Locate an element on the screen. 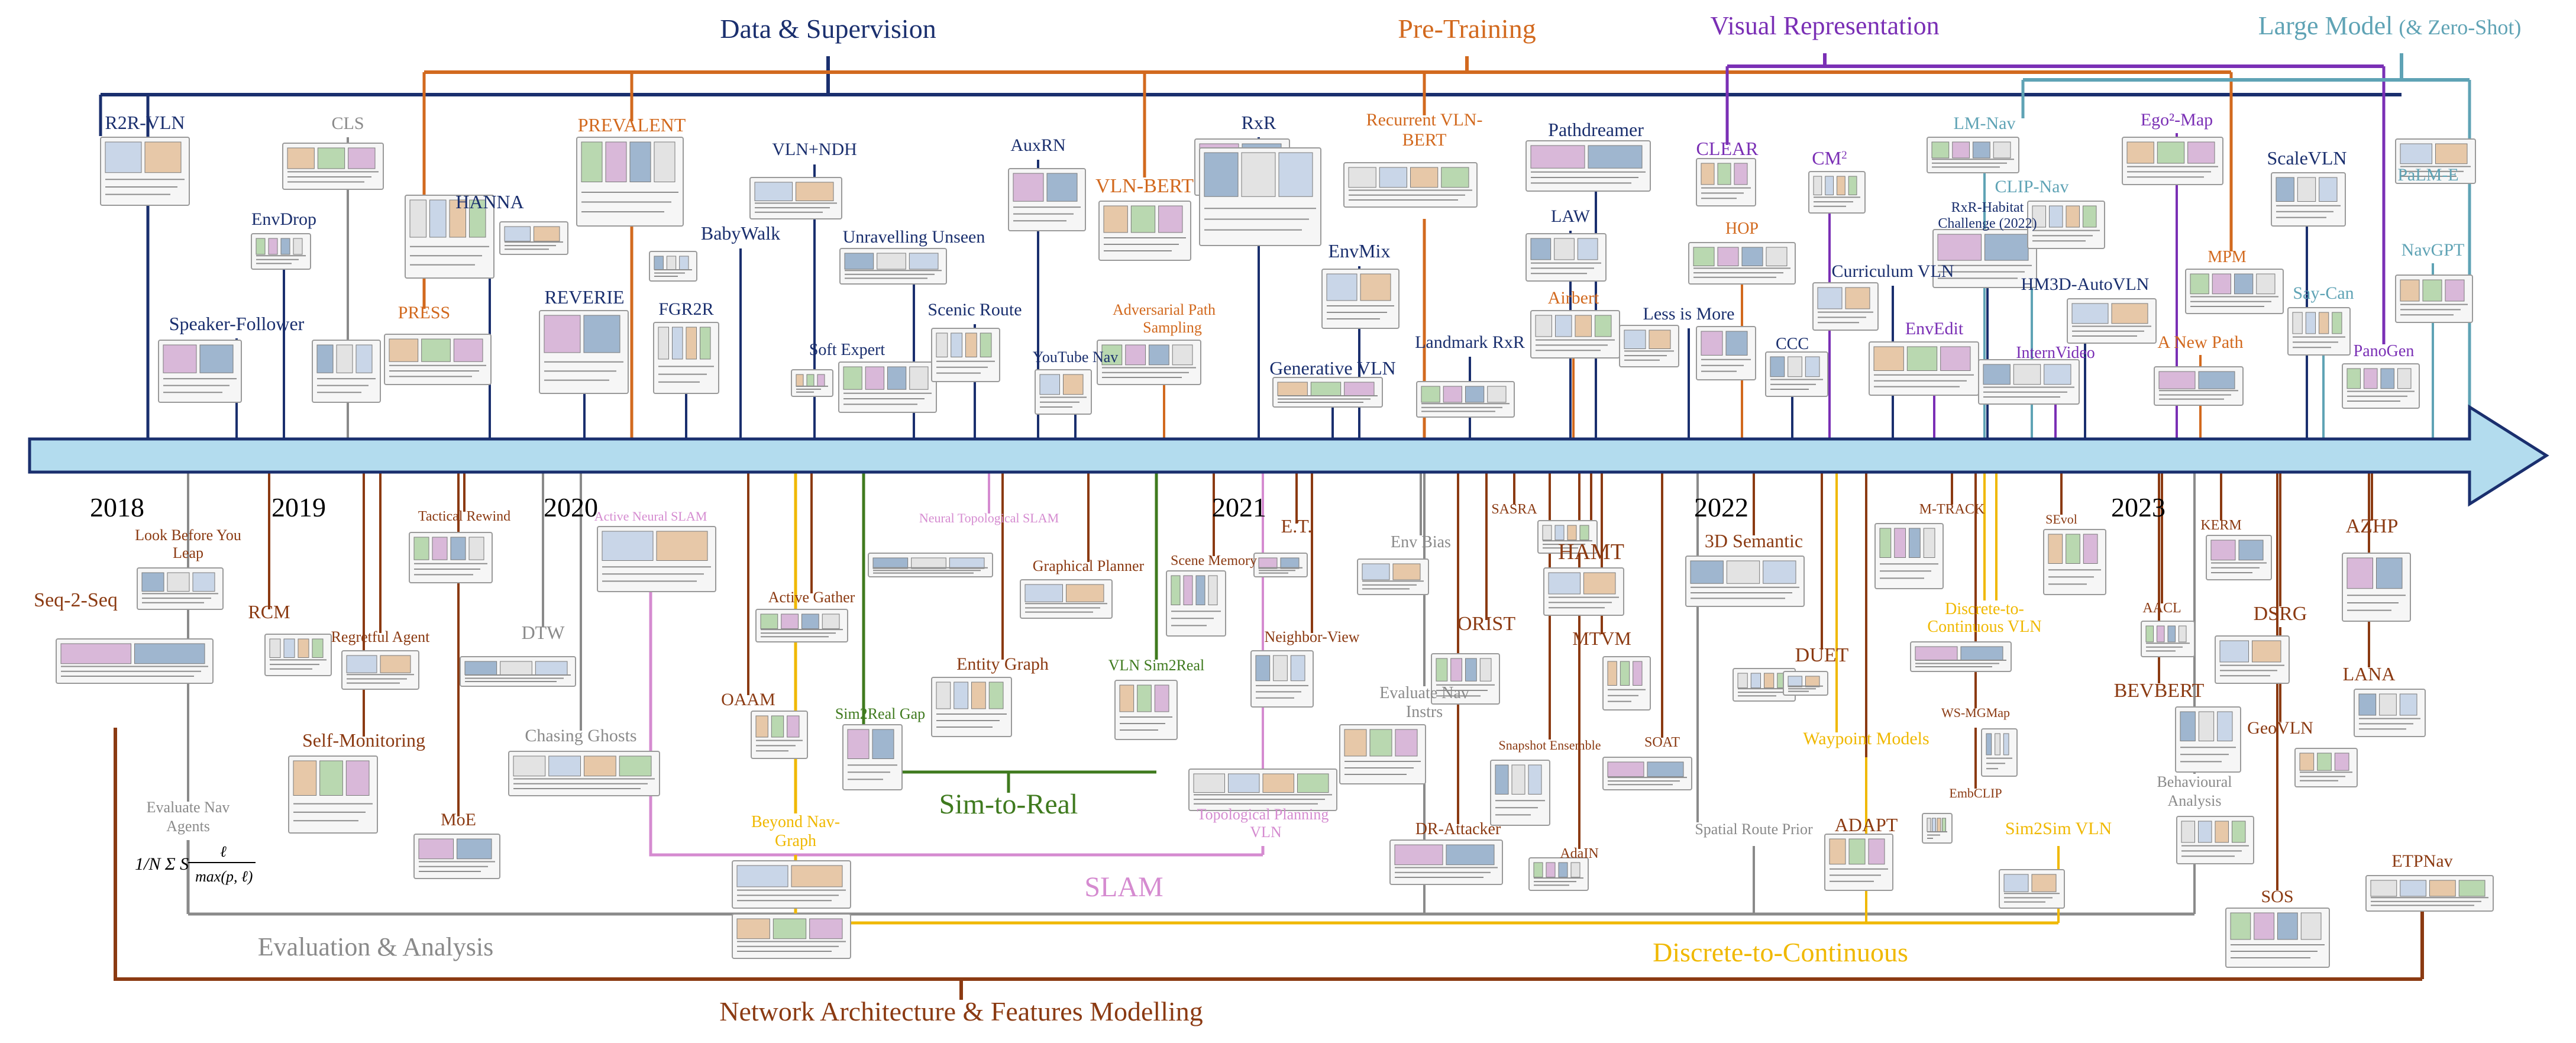 Image resolution: width=2576 pixels, height=1043 pixels. timeline-arrow-shape is located at coordinates (1288, 455).